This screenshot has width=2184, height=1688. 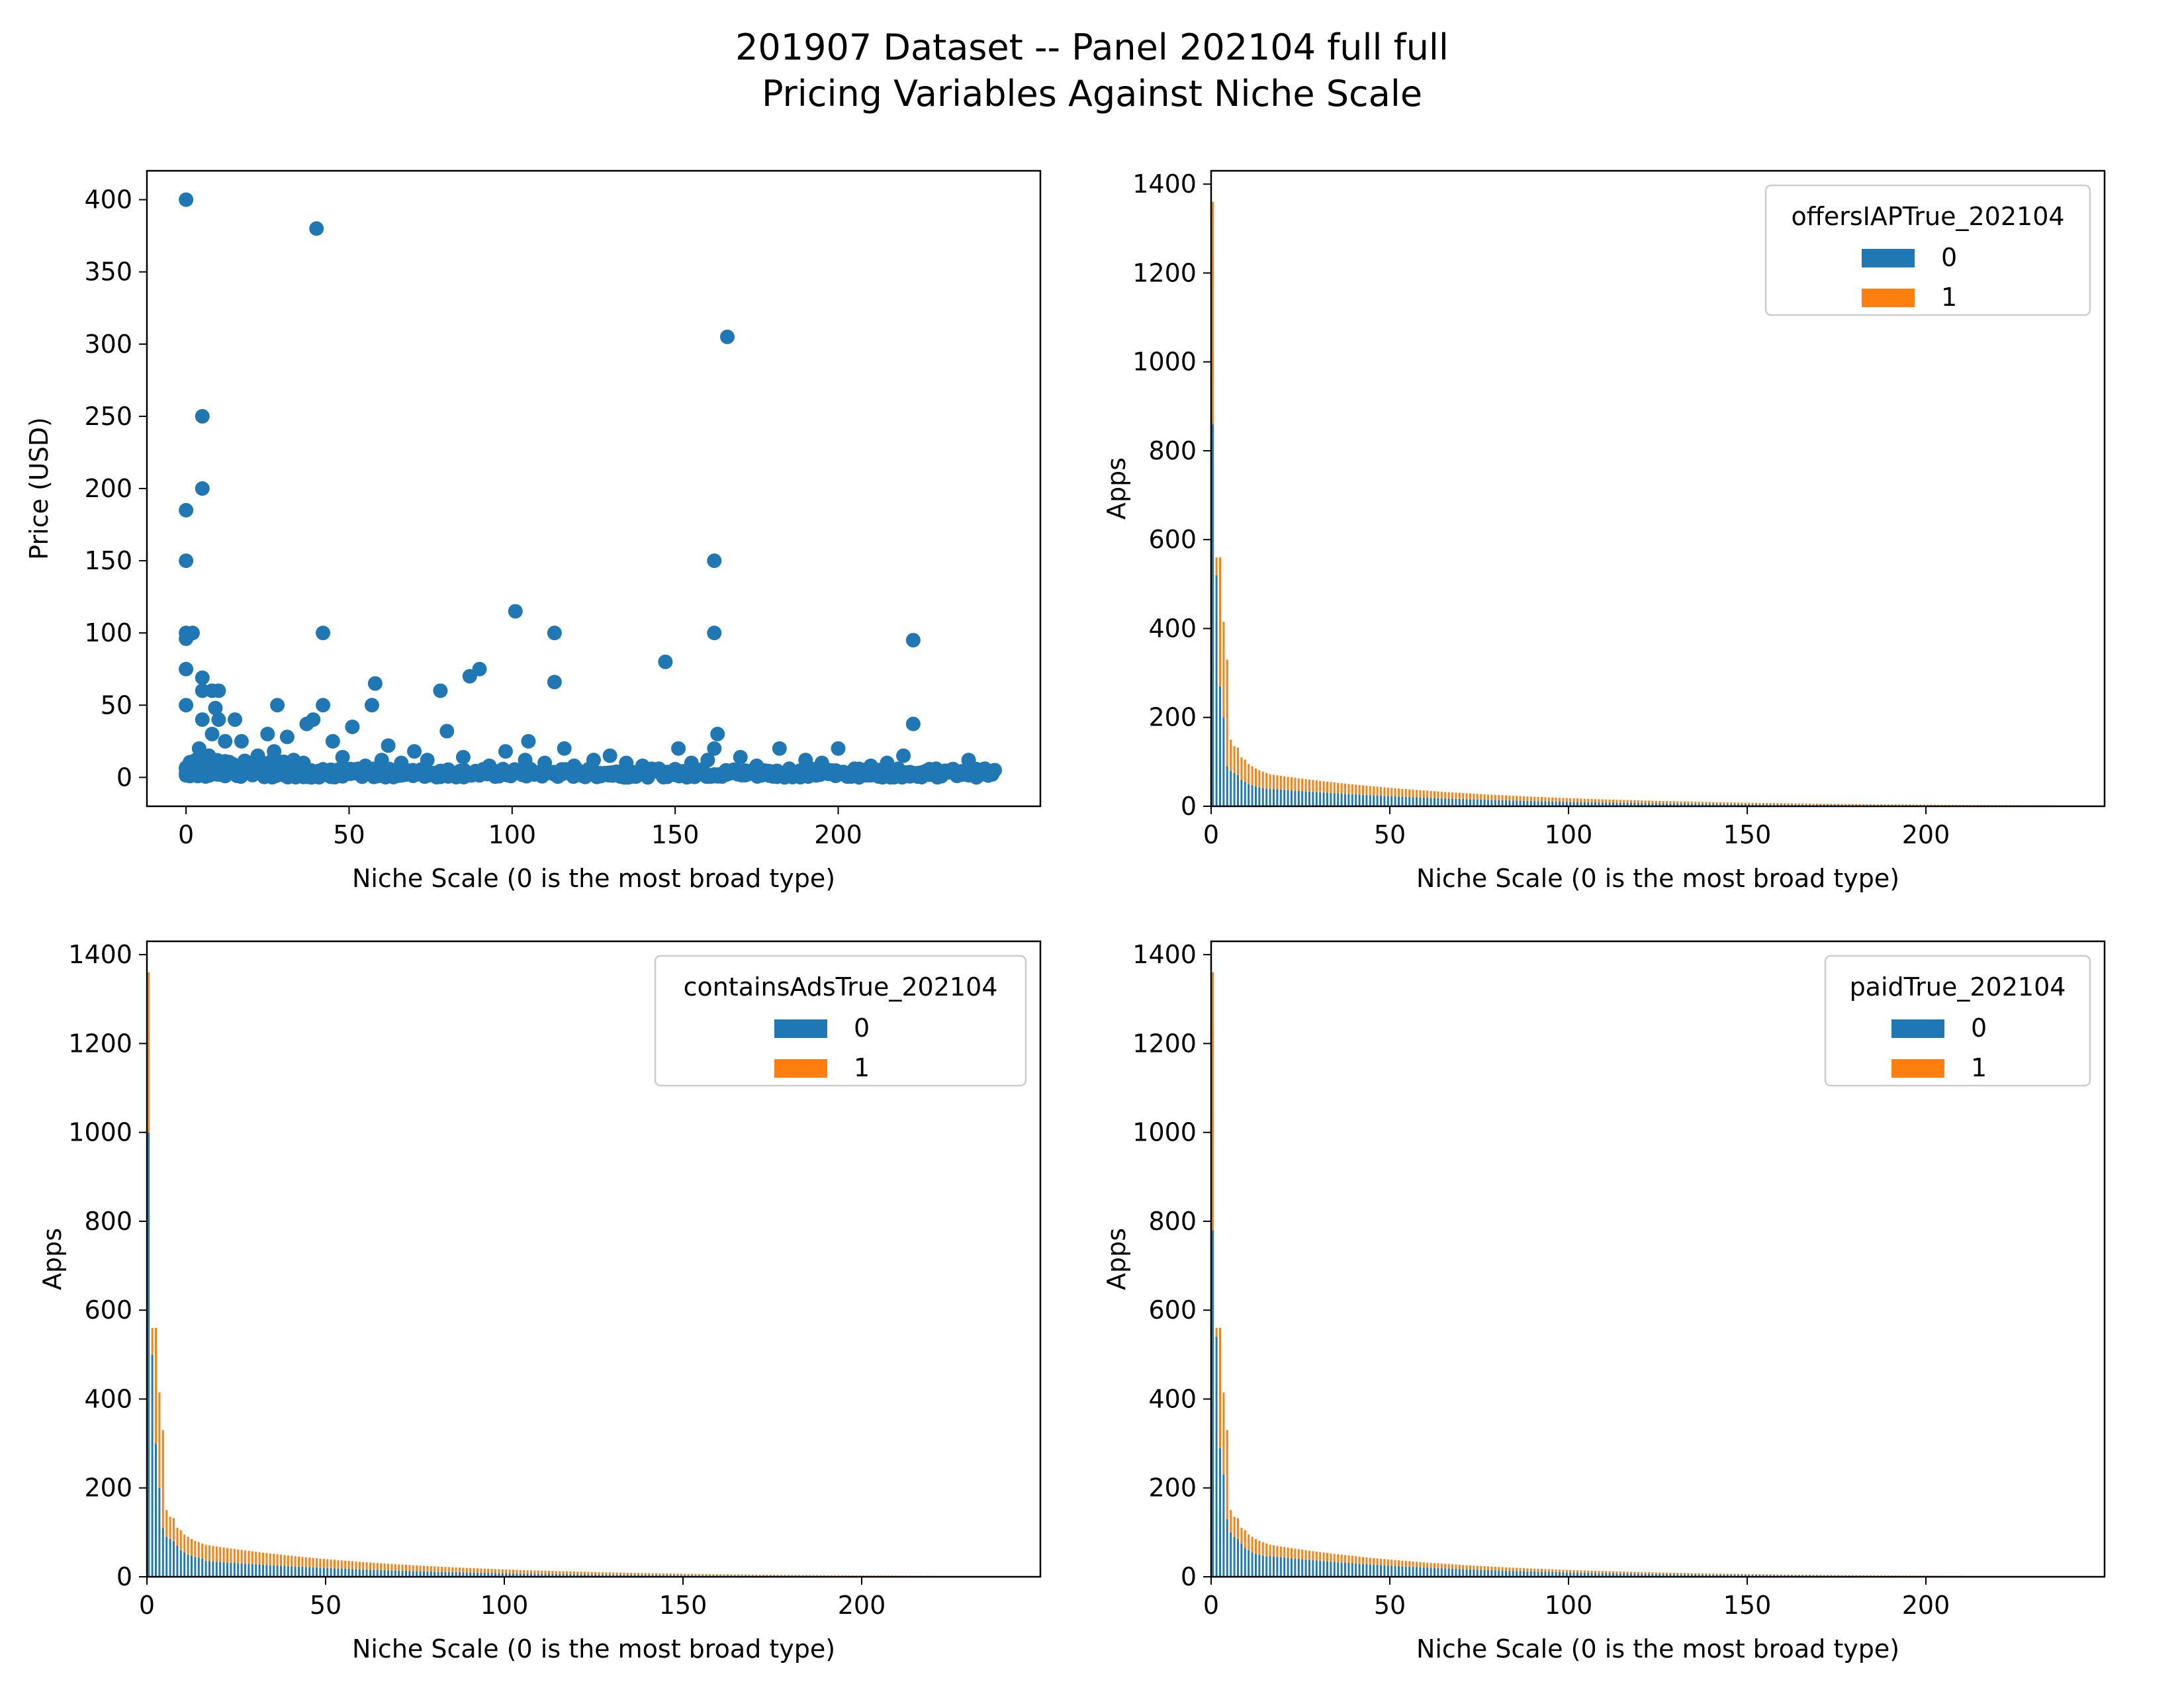 What do you see at coordinates (862, 1028) in the screenshot?
I see `legend-label-0: 0` at bounding box center [862, 1028].